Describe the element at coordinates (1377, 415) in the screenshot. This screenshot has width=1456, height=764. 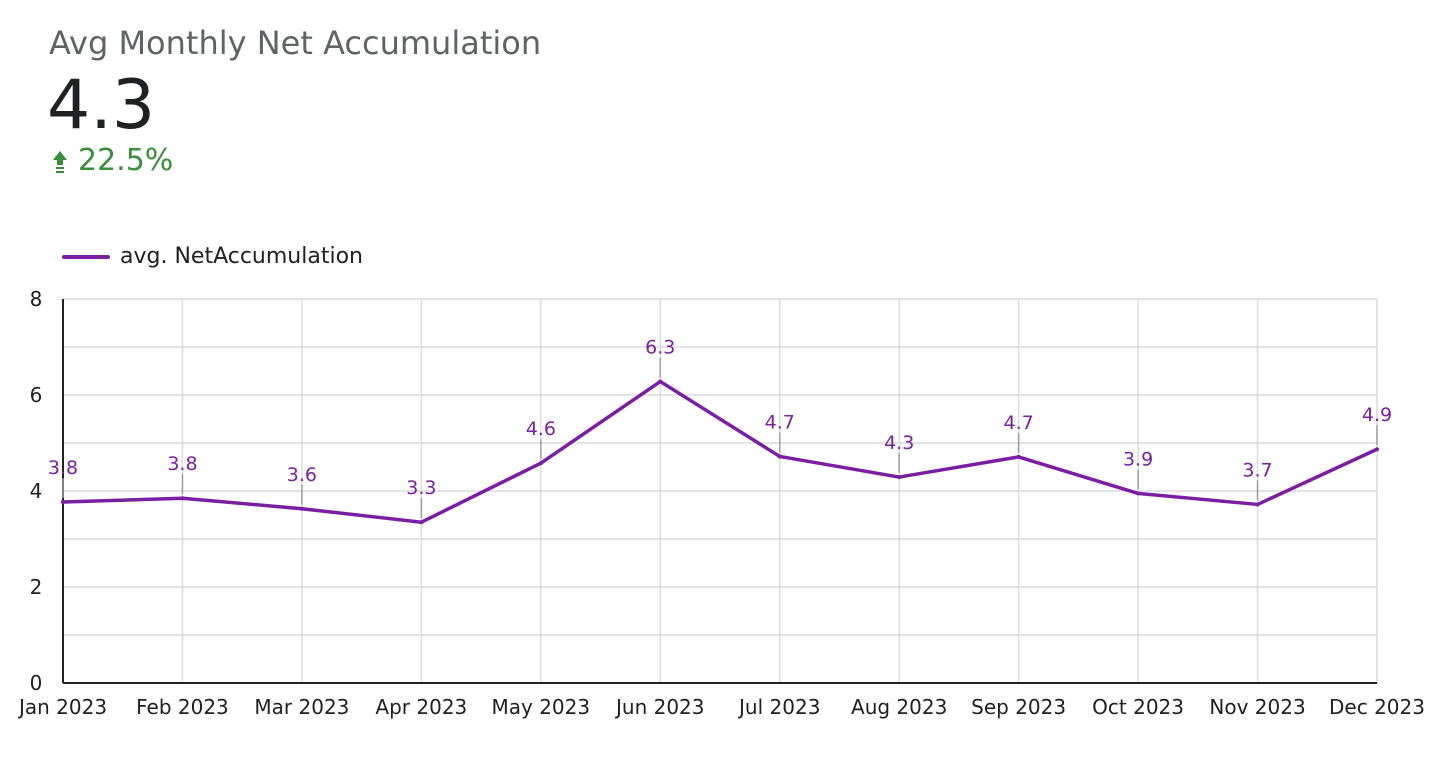
I see `data-label: 4.9` at that location.